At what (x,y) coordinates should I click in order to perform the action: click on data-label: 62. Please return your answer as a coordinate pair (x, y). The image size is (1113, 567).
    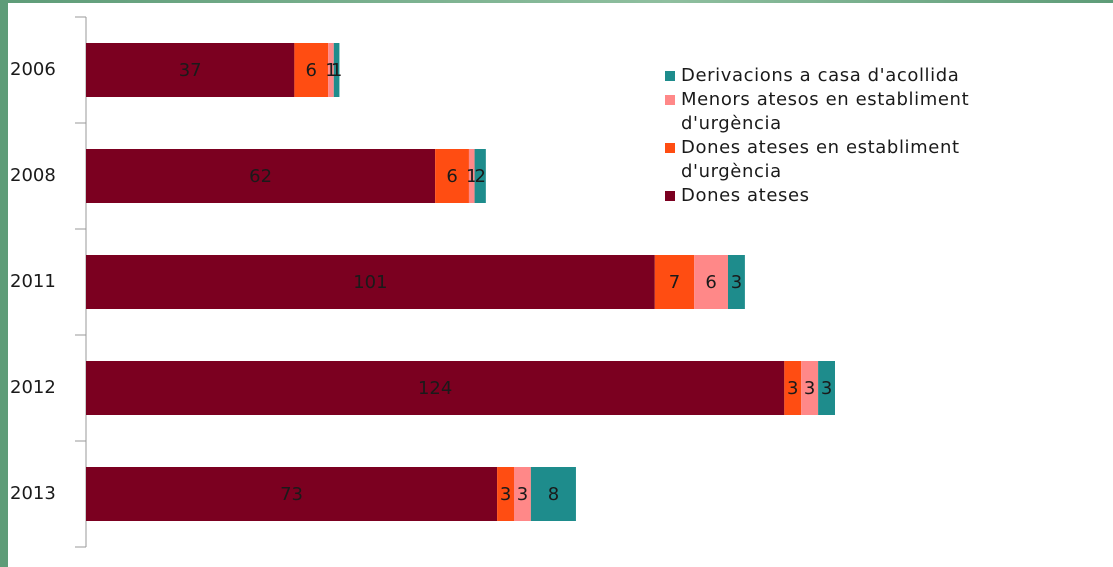
    Looking at the image, I should click on (260, 176).